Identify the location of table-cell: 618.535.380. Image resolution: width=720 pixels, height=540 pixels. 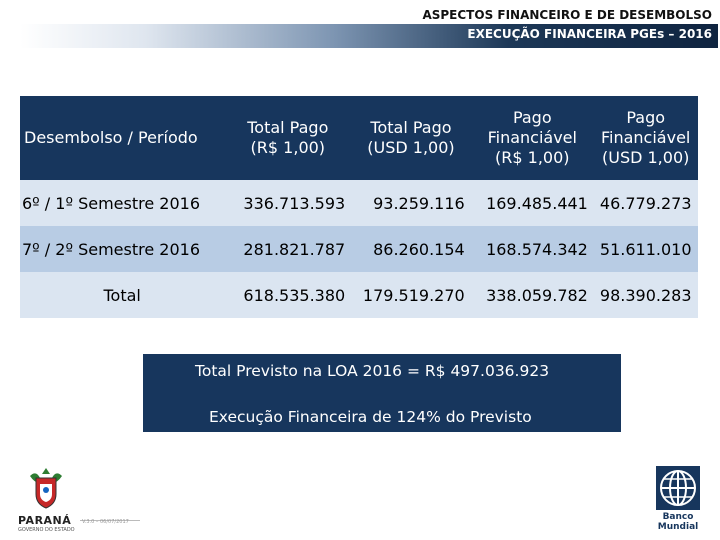
(288, 295).